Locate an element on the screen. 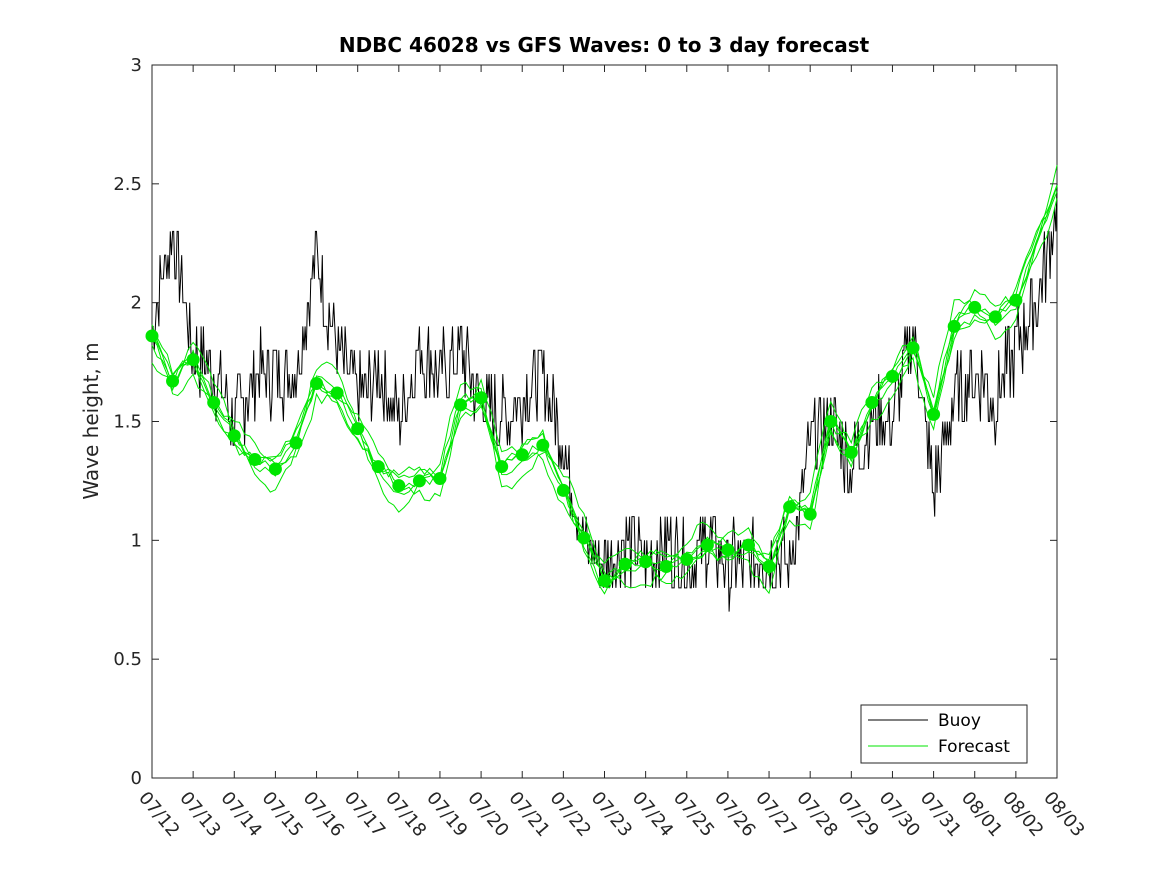 The width and height of the screenshot is (1167, 875). legend-box is located at coordinates (944, 734).